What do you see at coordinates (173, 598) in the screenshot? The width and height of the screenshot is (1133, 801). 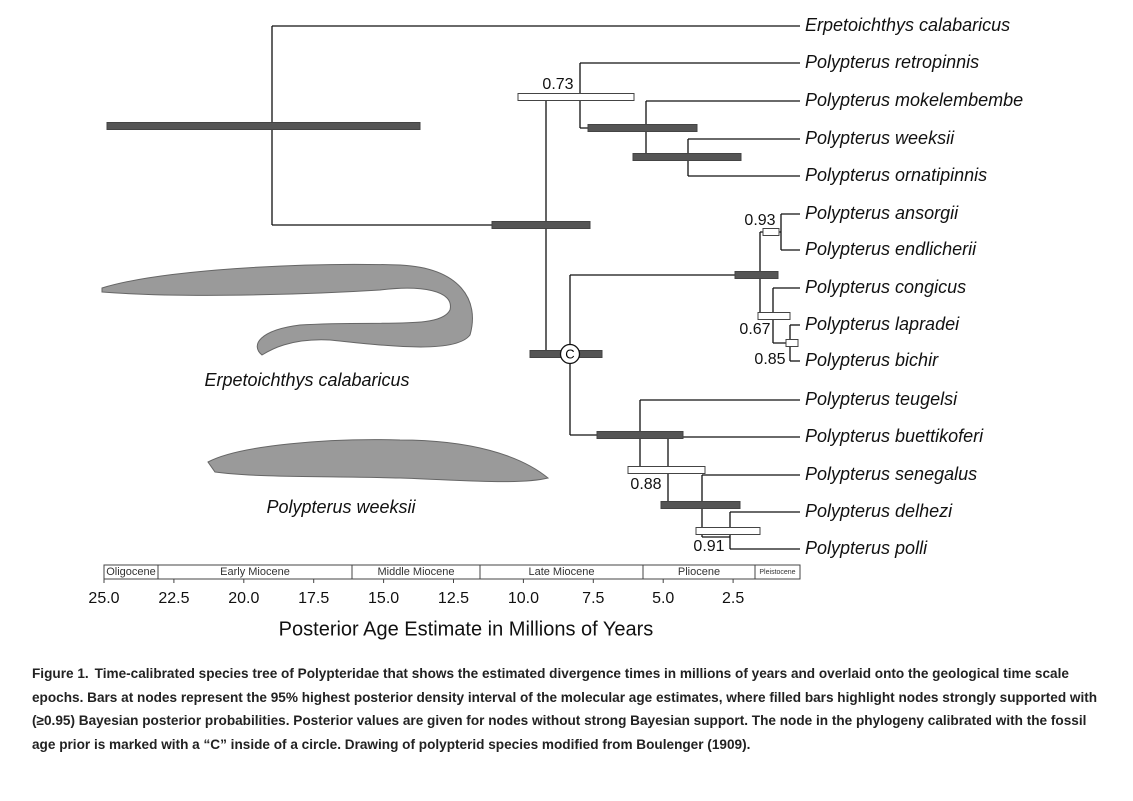 I see `tick-label: 22.5` at bounding box center [173, 598].